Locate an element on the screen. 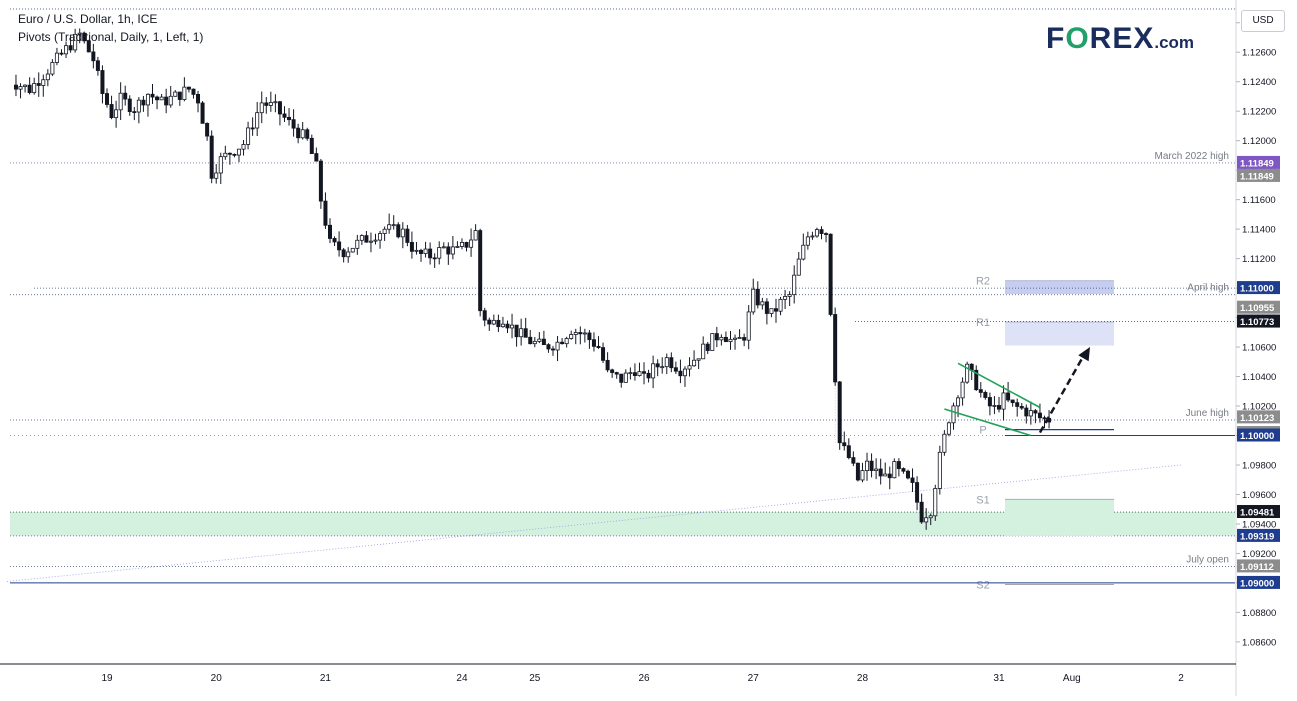 The width and height of the screenshot is (1297, 701). time-axis: 19 20 21 24 25 26 27 28 31 Aug 2 is located at coordinates (618, 673).